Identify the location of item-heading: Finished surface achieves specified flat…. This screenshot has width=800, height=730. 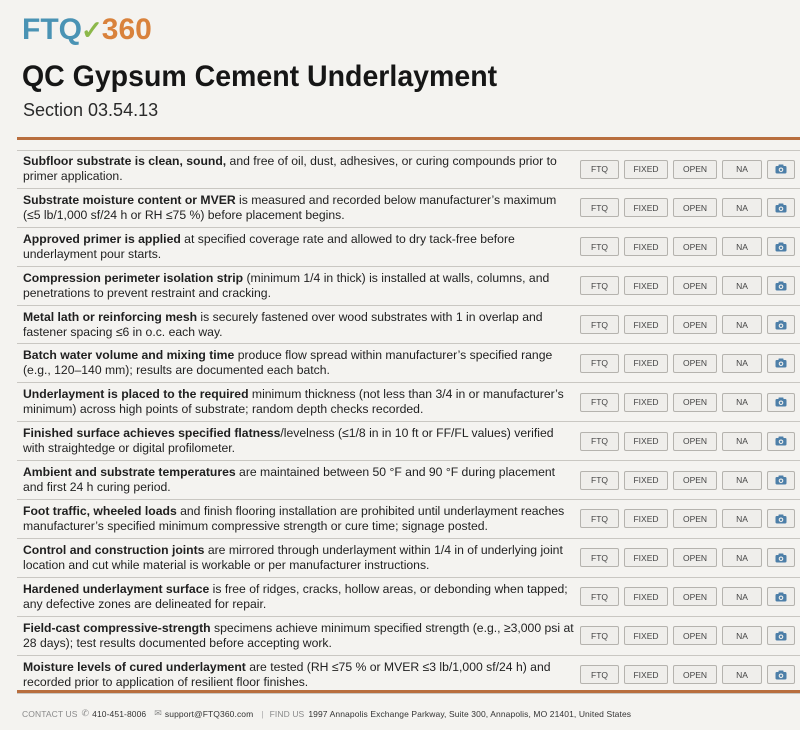
(152, 433).